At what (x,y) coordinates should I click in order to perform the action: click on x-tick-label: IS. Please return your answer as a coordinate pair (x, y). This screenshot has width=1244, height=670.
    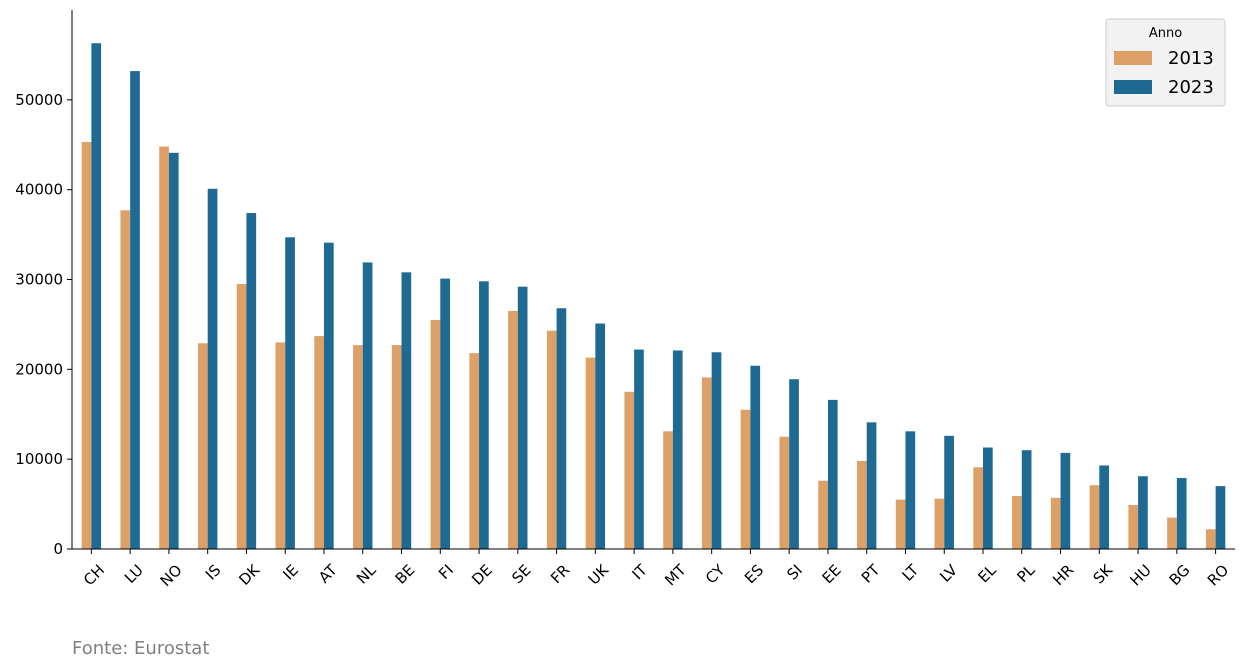
    Looking at the image, I should click on (213, 572).